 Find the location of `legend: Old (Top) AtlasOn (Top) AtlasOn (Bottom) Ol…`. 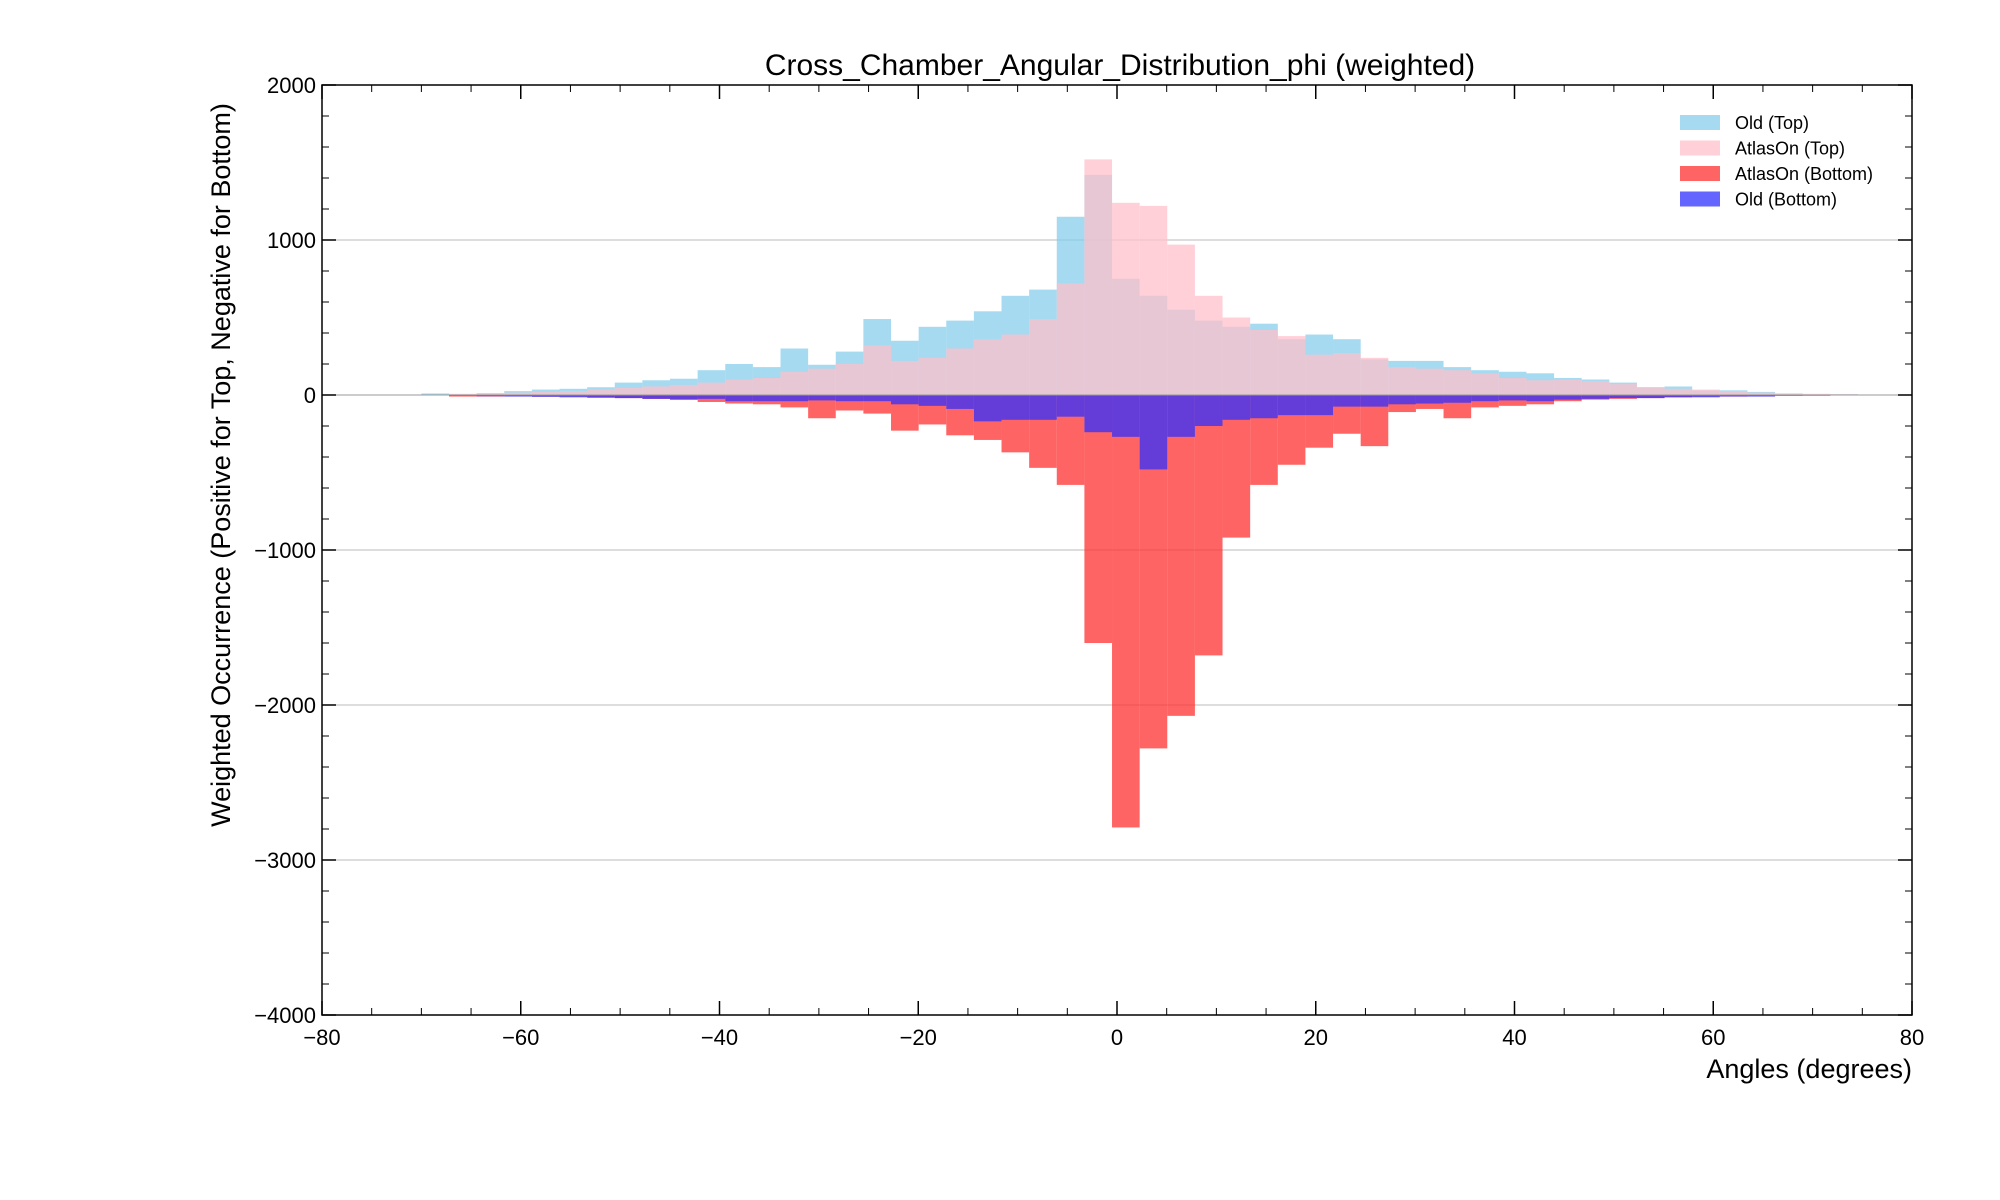

legend: Old (Top) AtlasOn (Top) AtlasOn (Bottom) Ol… is located at coordinates (1776, 161).